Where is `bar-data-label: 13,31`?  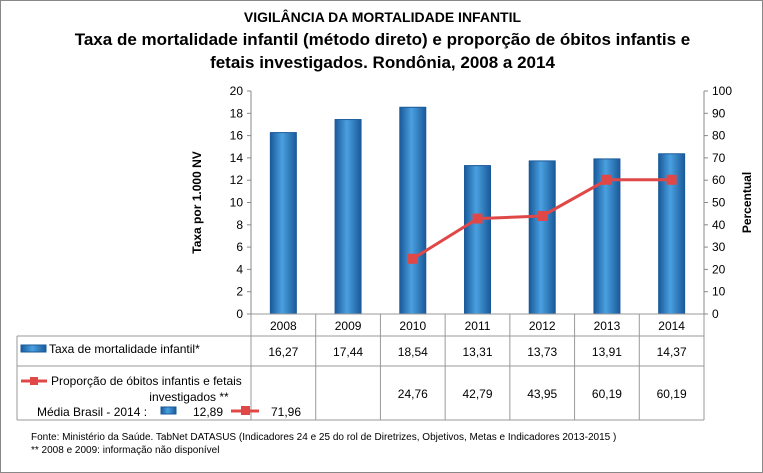 bar-data-label: 13,31 is located at coordinates (477, 352).